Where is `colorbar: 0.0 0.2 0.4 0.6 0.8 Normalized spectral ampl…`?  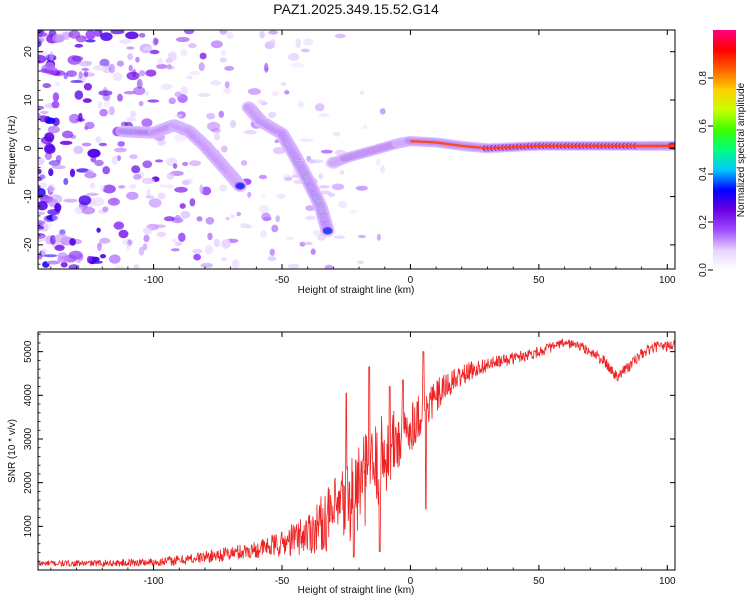 colorbar: 0.0 0.2 0.4 0.6 0.8 Normalized spectral ampl… is located at coordinates (722, 153).